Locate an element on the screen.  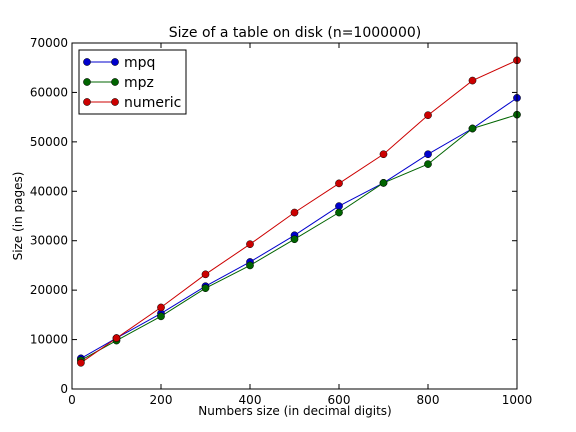
legend-label-mpq: mpq is located at coordinates (139, 63).